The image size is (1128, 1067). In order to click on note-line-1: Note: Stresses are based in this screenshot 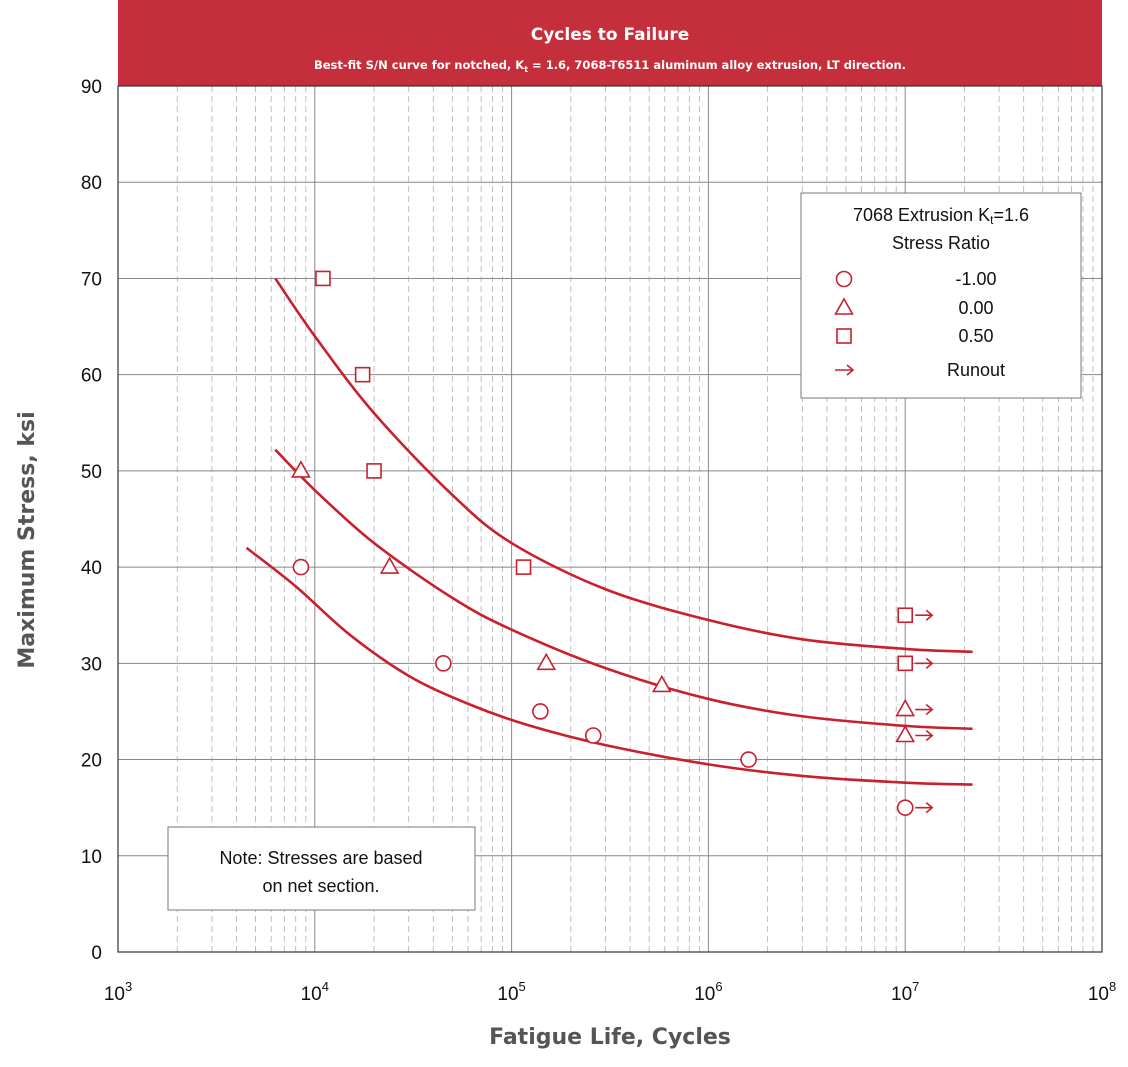, I will do `click(320, 858)`.